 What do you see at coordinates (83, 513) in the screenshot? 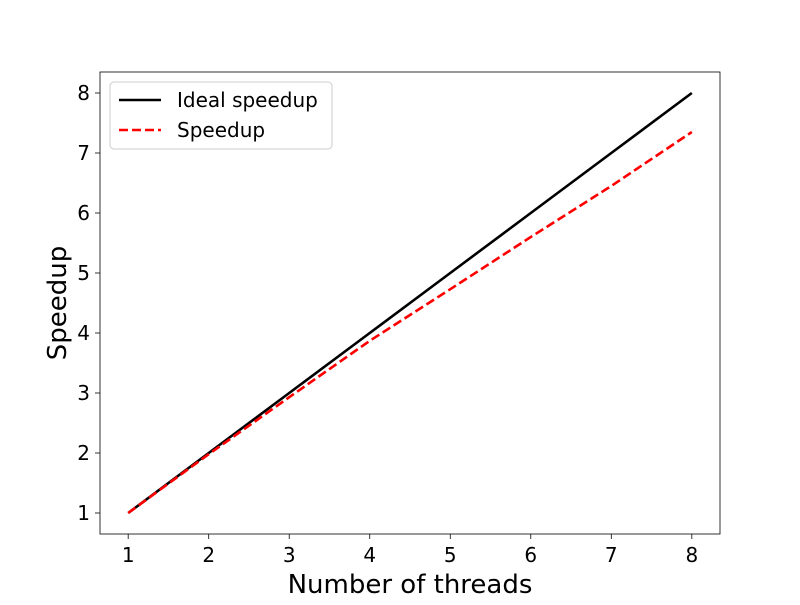
I see `y-tick-label: 1` at bounding box center [83, 513].